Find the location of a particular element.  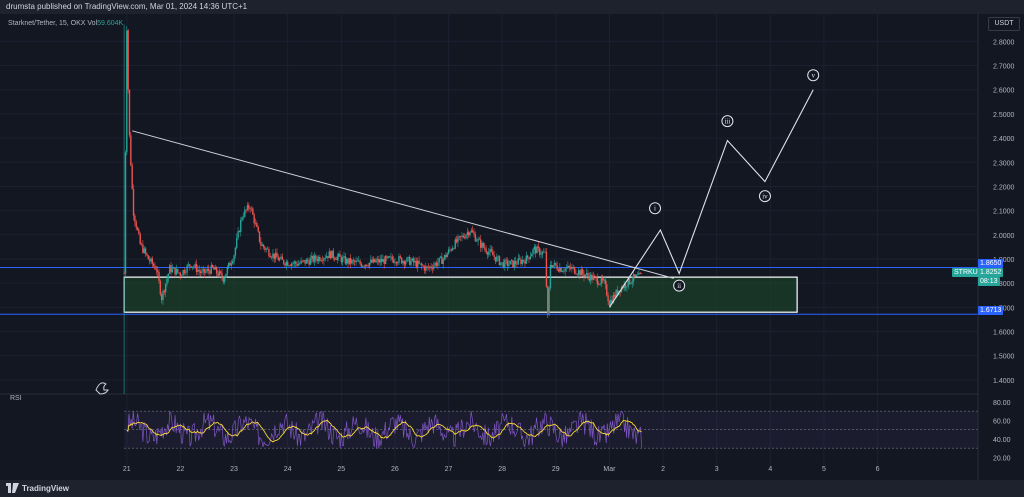

wave-label-iv: iv is located at coordinates (765, 197).